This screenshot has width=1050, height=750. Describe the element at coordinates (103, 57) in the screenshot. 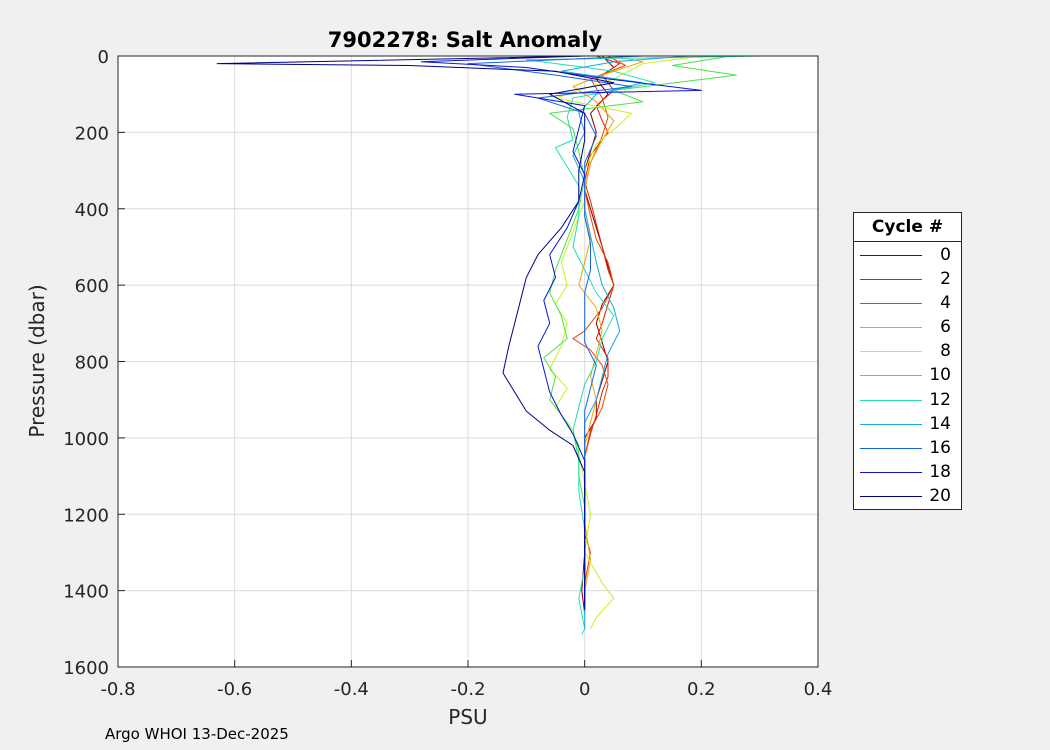

I see `y-tick-label: 0` at that location.